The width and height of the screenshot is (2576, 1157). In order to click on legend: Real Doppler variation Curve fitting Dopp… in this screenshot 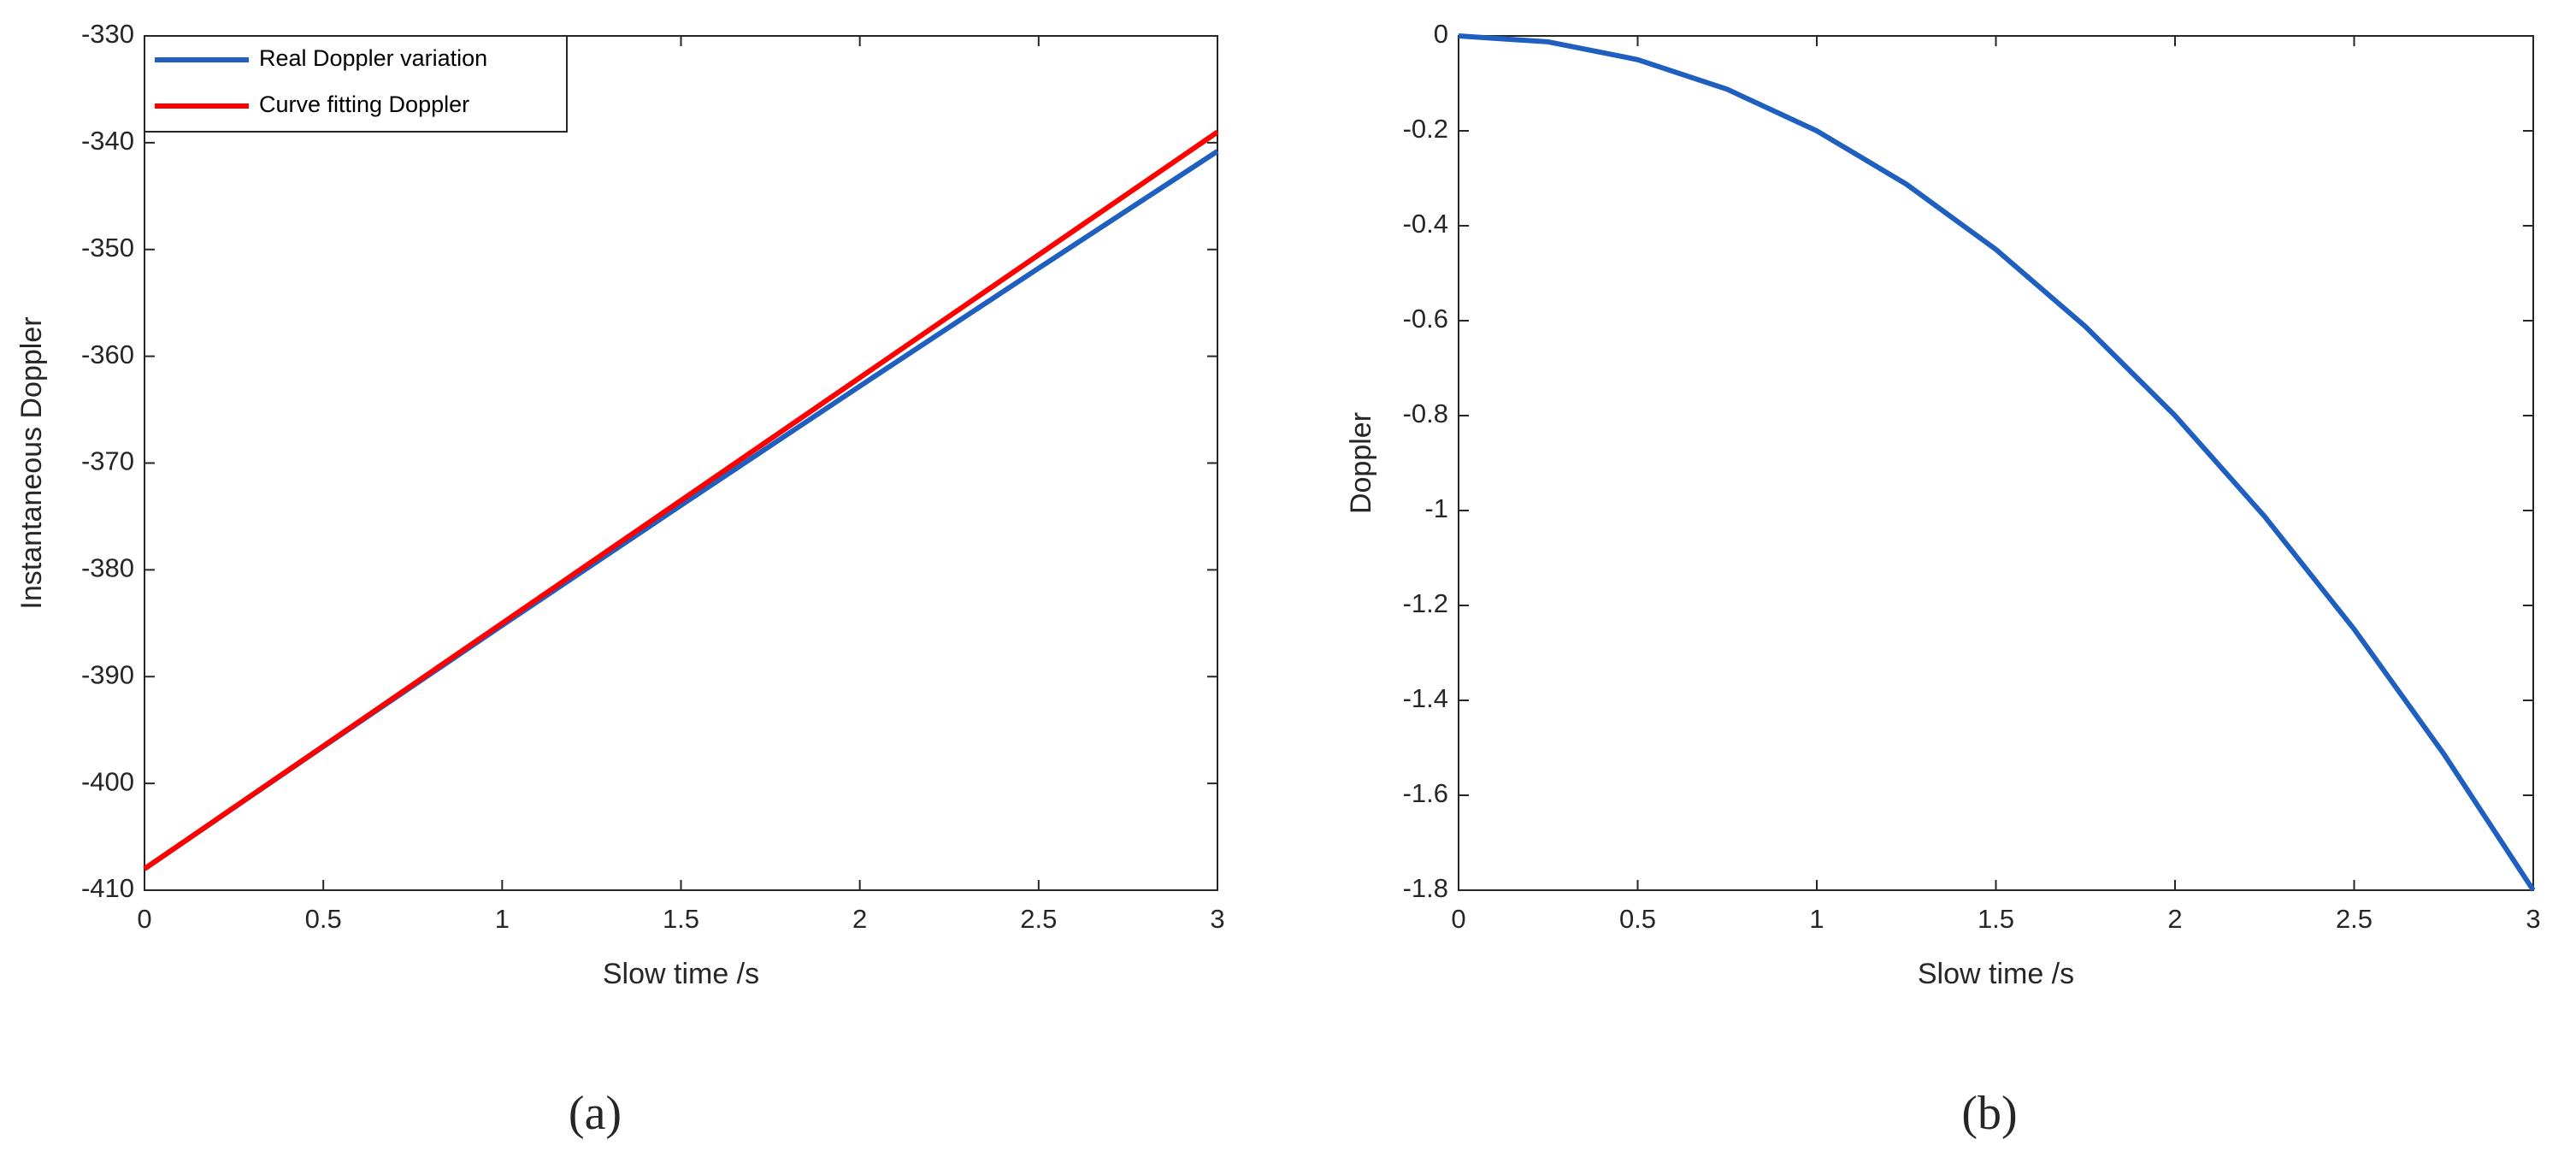, I will do `click(356, 84)`.